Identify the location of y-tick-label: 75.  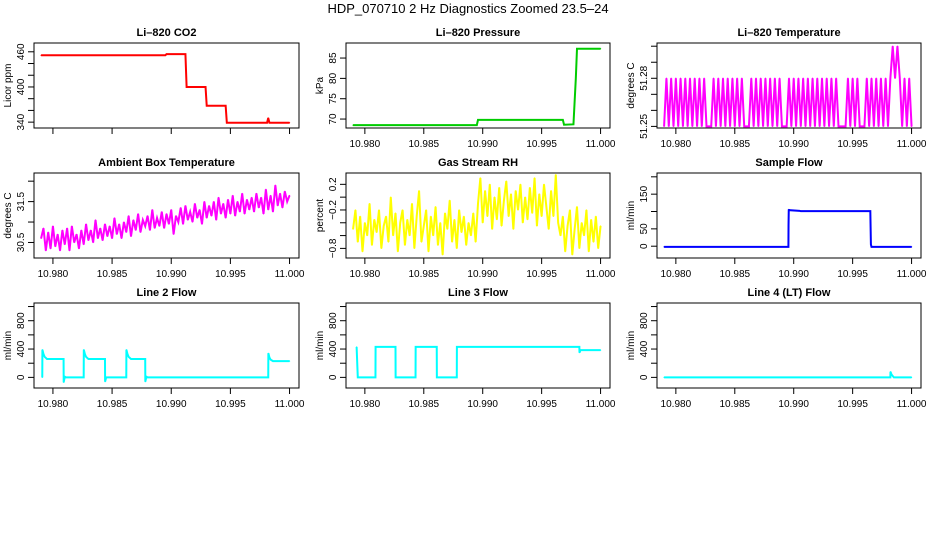
(333, 99).